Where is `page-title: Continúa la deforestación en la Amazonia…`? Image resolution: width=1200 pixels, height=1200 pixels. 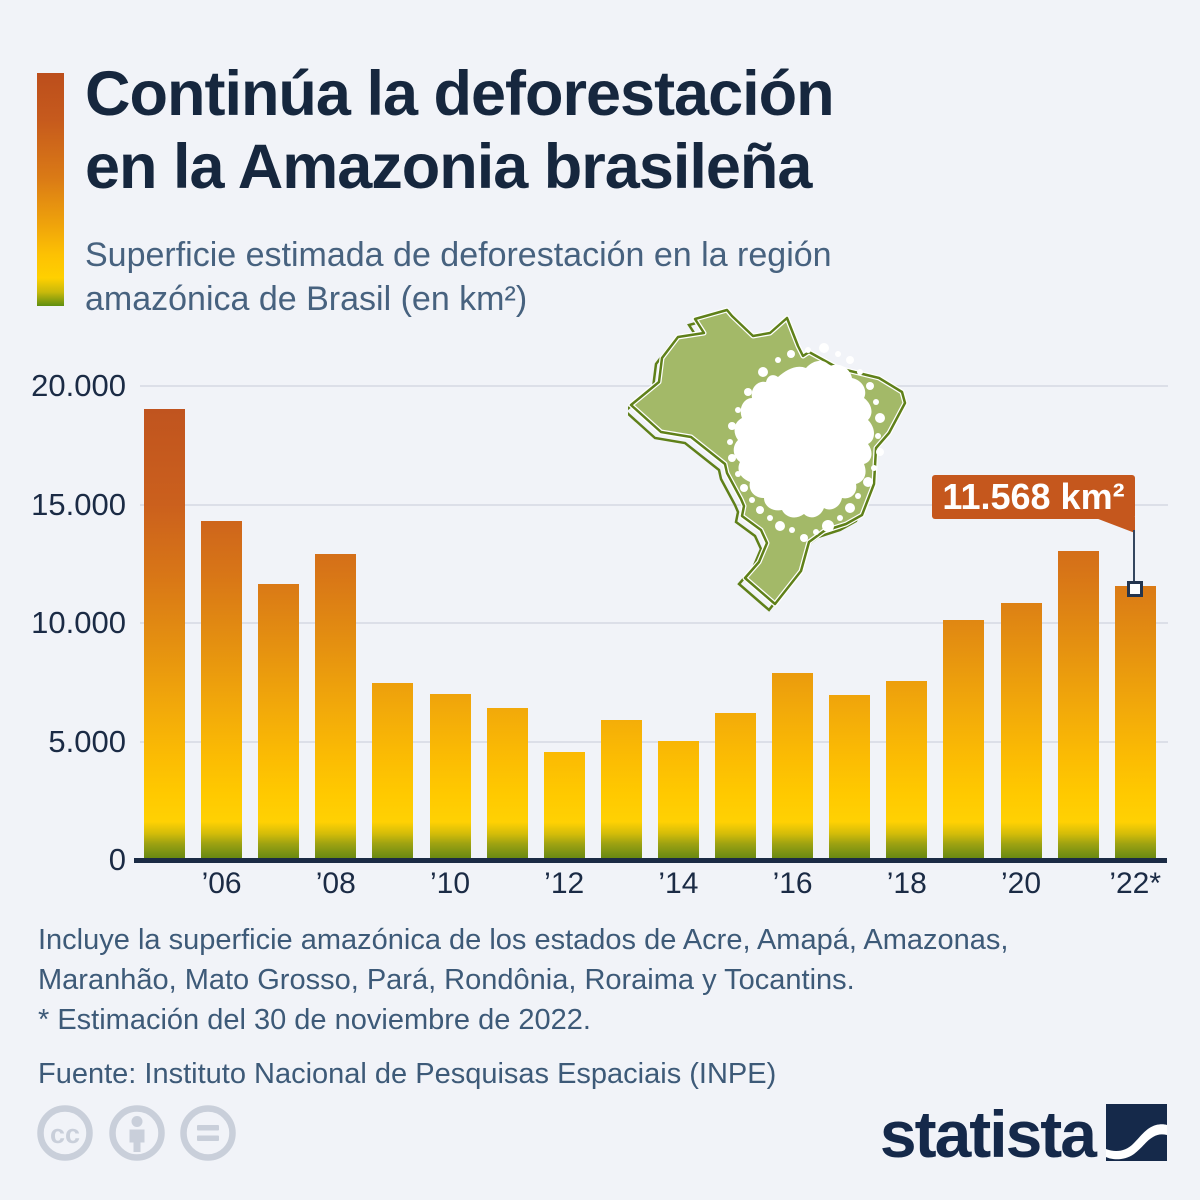 page-title: Continúa la deforestación en la Amazonia… is located at coordinates (460, 131).